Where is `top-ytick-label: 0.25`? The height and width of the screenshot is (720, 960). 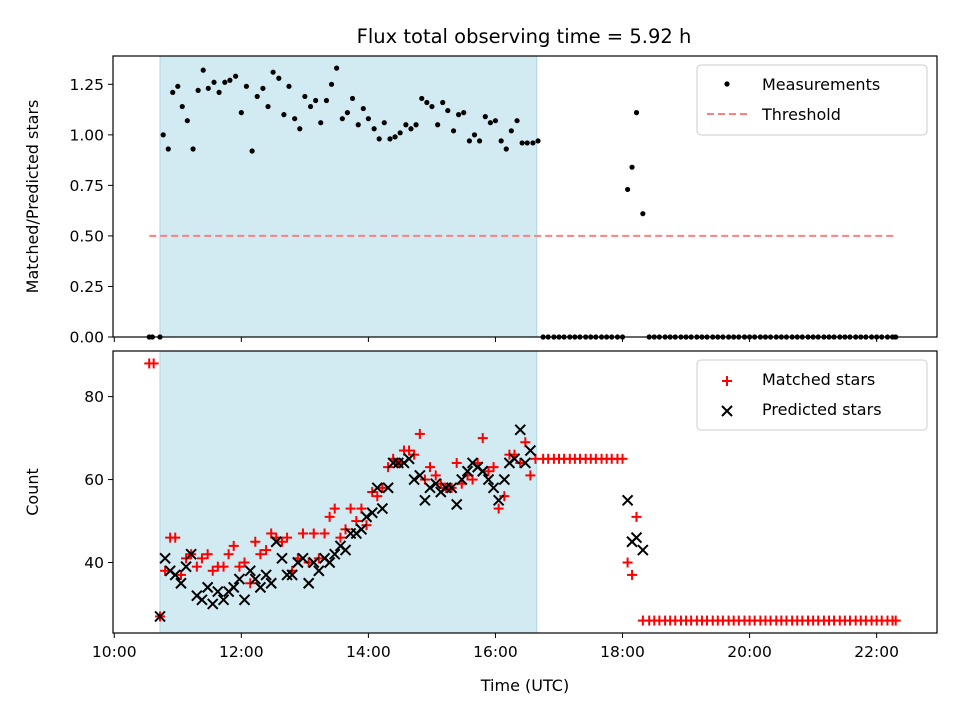 top-ytick-label: 0.25 is located at coordinates (86, 287).